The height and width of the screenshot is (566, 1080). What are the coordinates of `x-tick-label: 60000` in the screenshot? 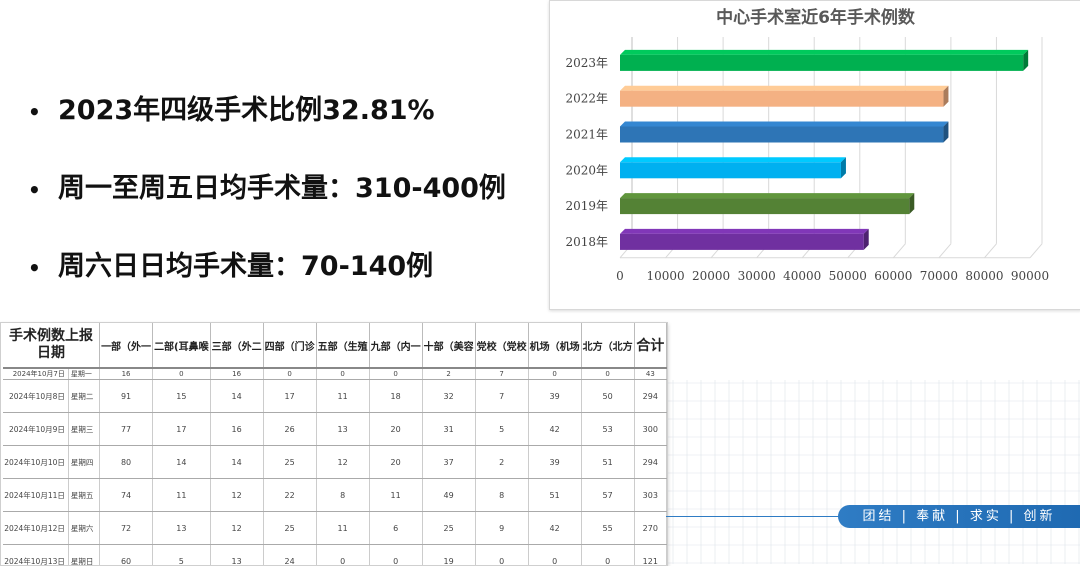 It's located at (893, 276).